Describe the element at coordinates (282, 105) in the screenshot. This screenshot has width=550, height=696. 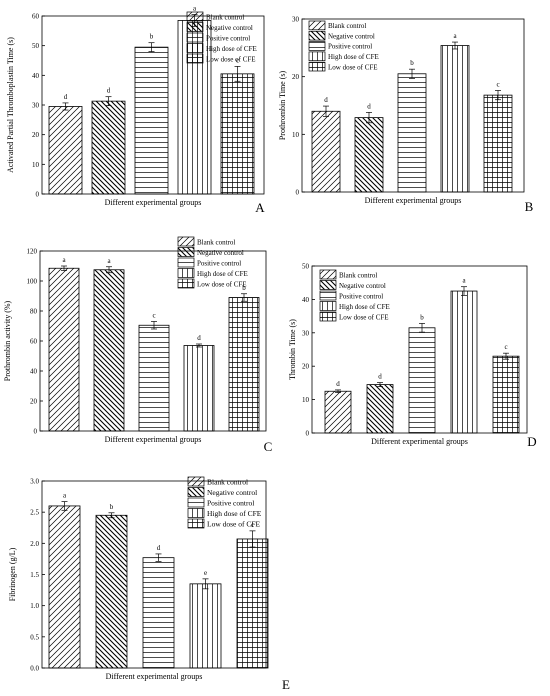
I see `y-axis-label: Prothrombin Time (s)` at that location.